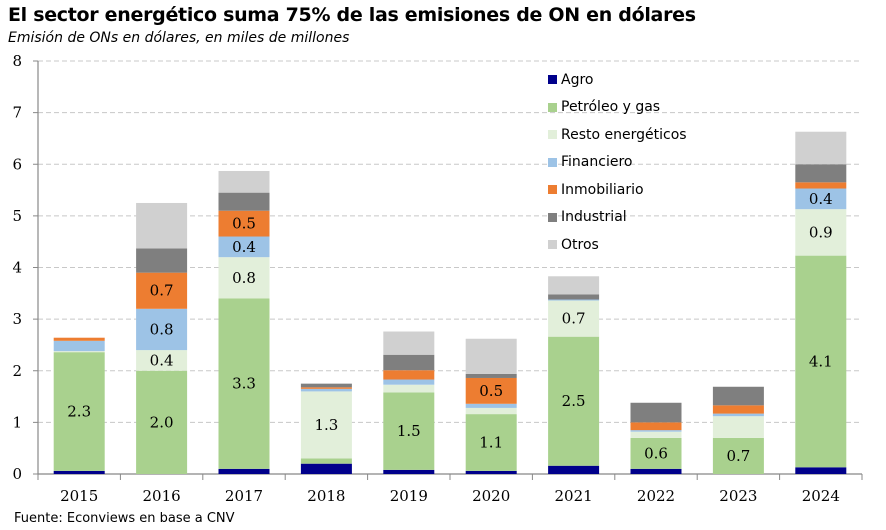 This screenshot has height=530, width=886. I want to click on legend-label: Industrial, so click(594, 217).